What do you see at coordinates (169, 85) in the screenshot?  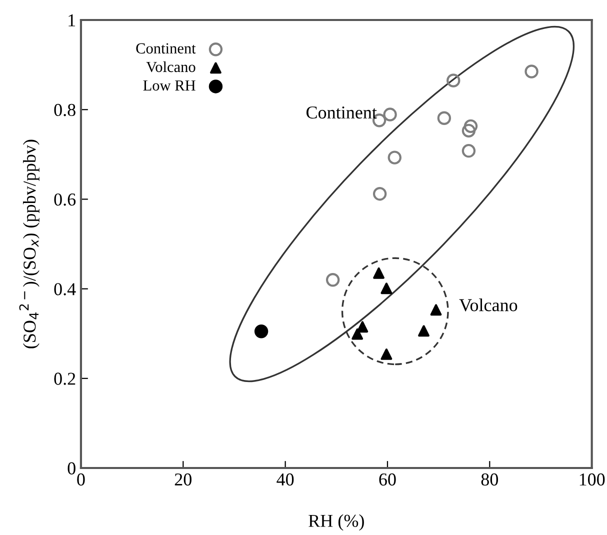 I see `legend-label: Low RH` at bounding box center [169, 85].